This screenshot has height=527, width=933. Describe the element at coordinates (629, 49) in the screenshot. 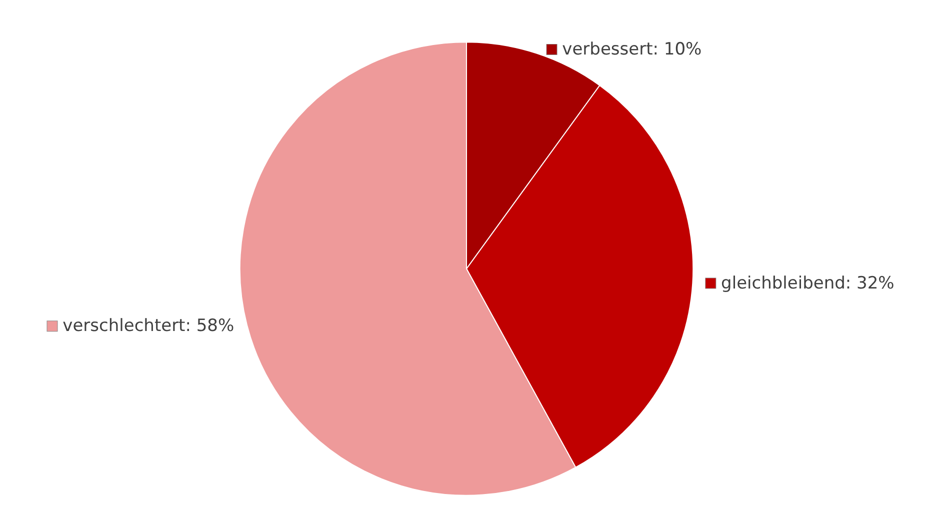

I see `legend-label: verbessert: 10%` at that location.